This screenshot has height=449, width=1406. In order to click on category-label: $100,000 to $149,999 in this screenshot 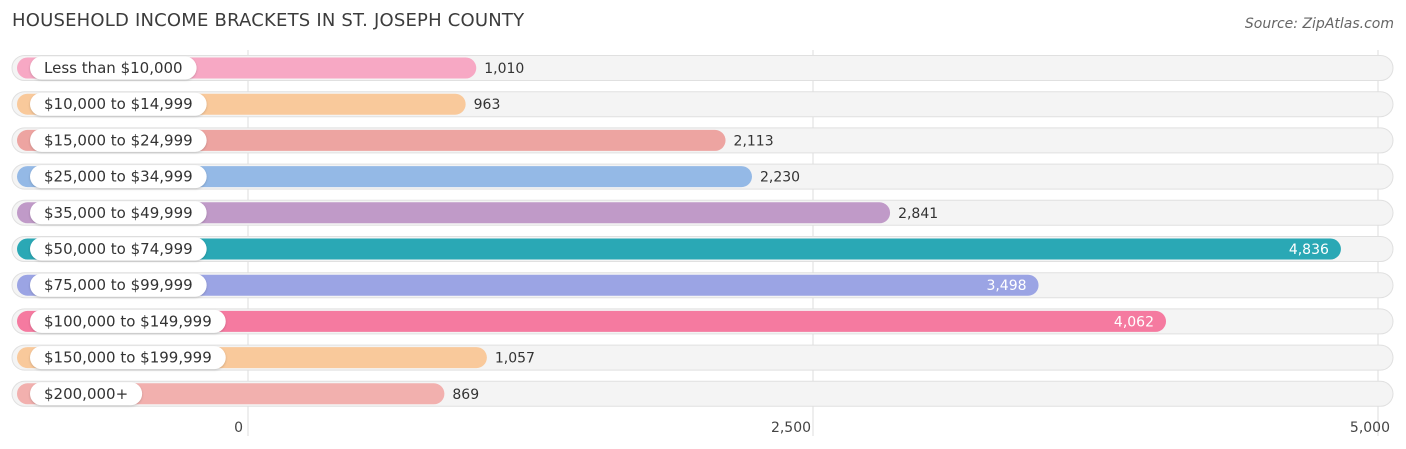, I will do `click(128, 321)`.